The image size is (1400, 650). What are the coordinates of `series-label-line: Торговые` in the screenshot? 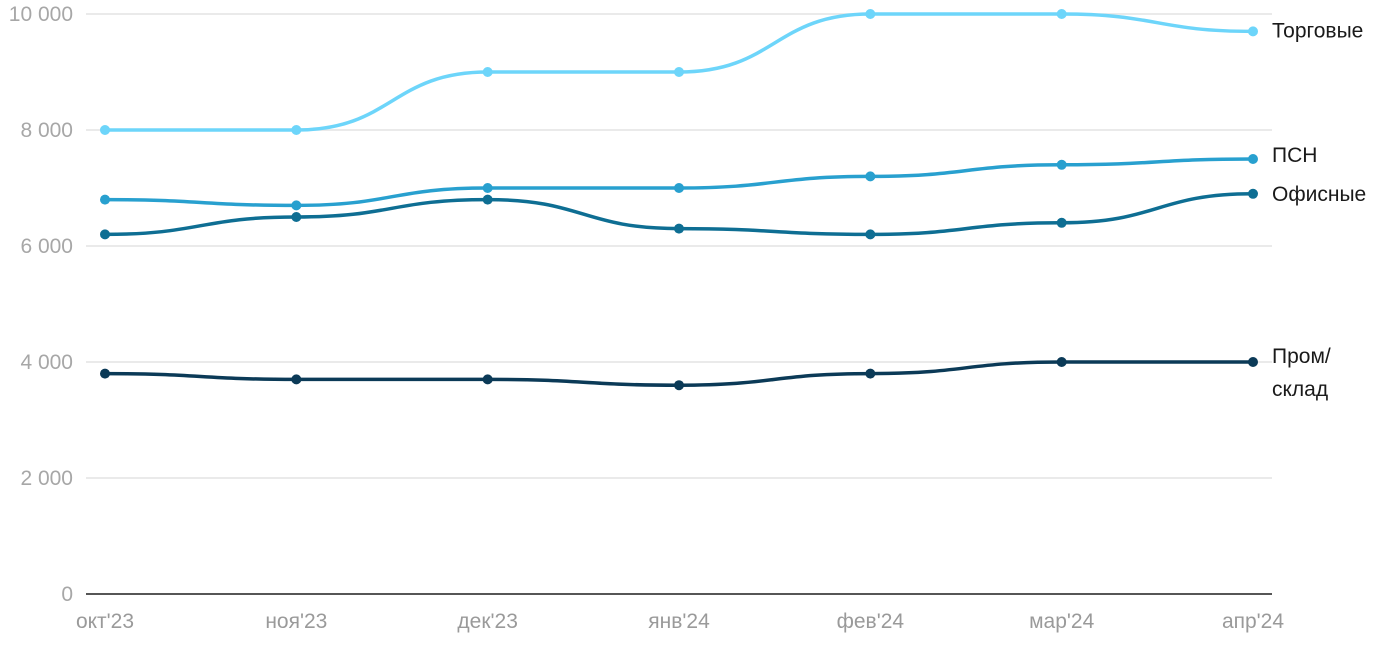 It's located at (1317, 30).